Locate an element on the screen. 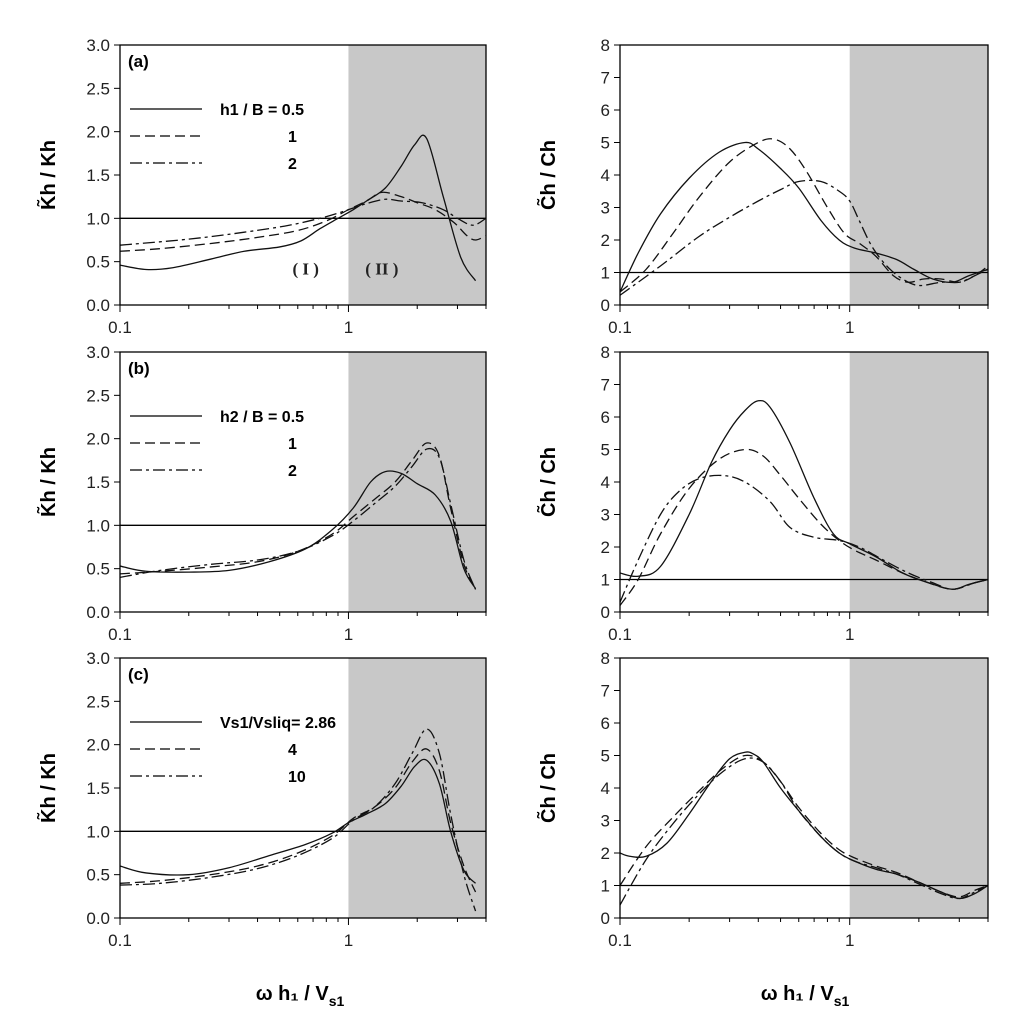  legend-label-1: h2 / B = 0.5 is located at coordinates (262, 417).